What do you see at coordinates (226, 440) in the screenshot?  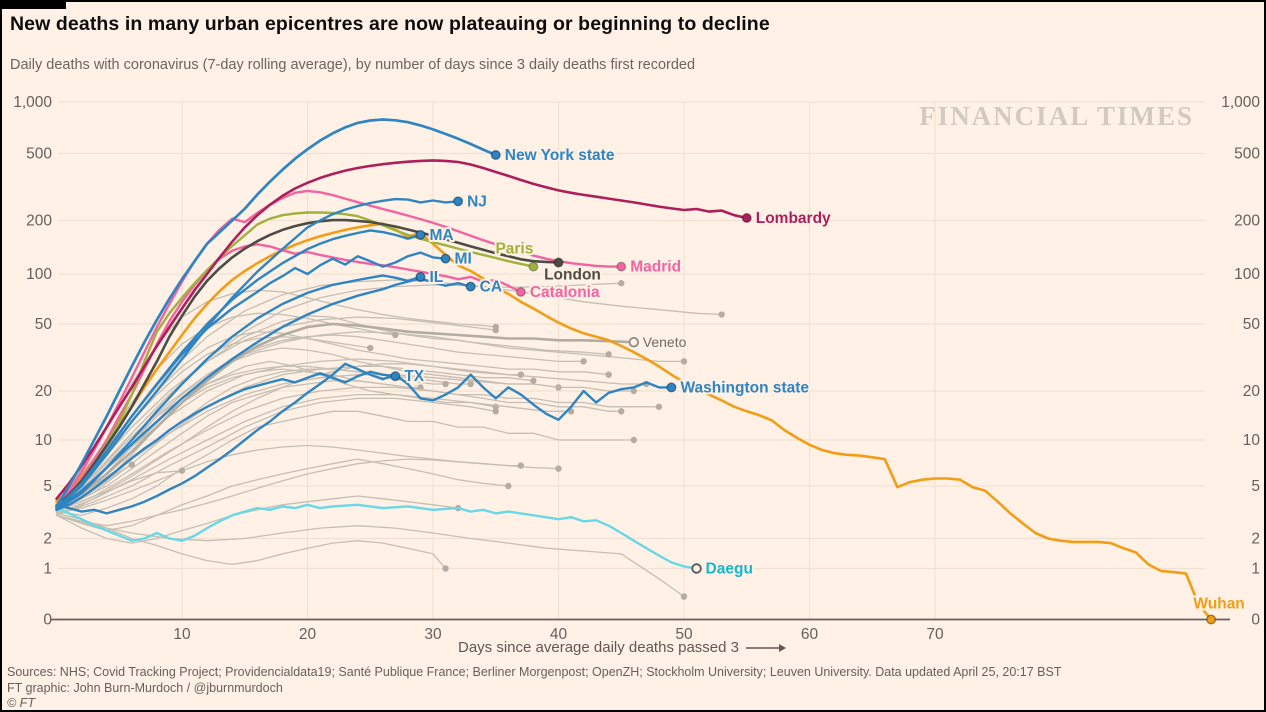 I see `series-line-tx` at bounding box center [226, 440].